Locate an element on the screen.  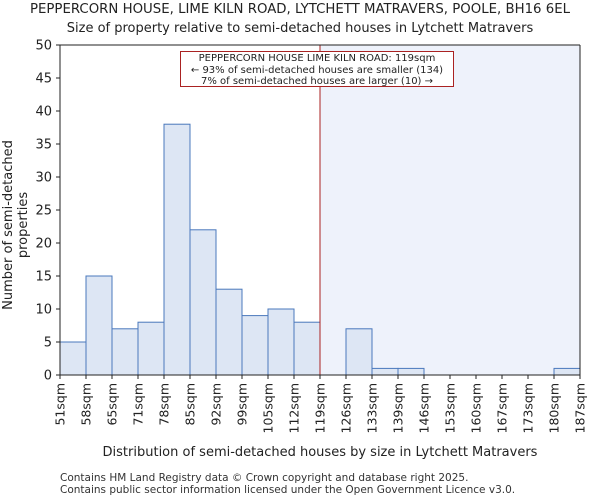
y-tick-label-5: 5 is located at coordinates (48, 343).